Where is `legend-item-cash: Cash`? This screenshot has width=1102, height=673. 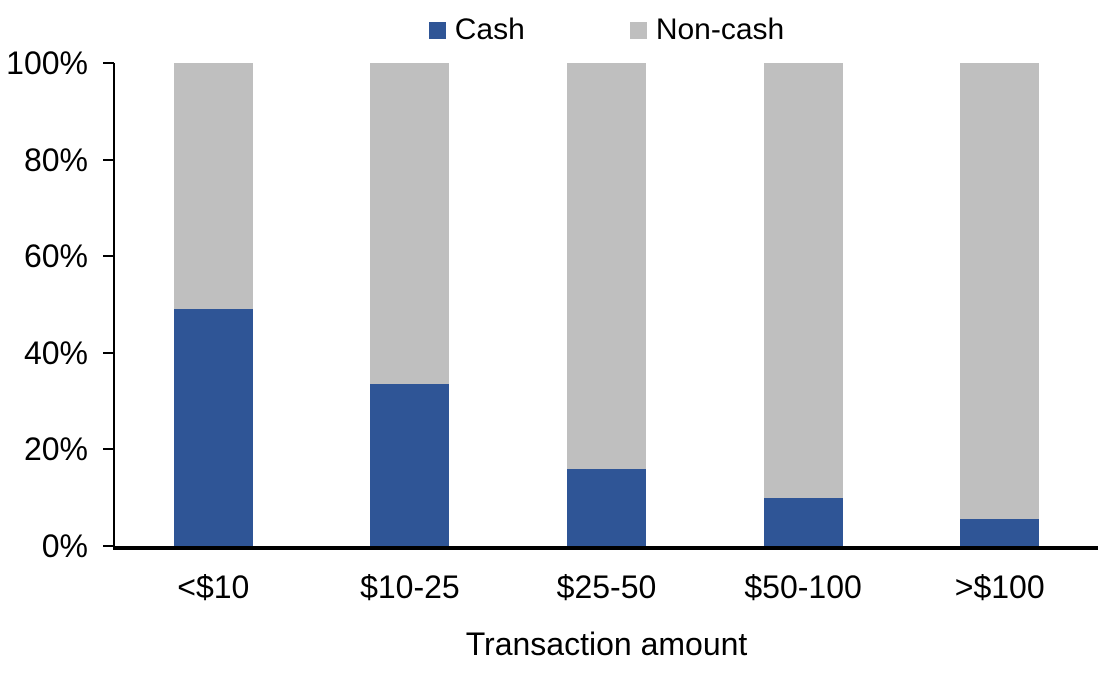
legend-item-cash: Cash is located at coordinates (476, 30).